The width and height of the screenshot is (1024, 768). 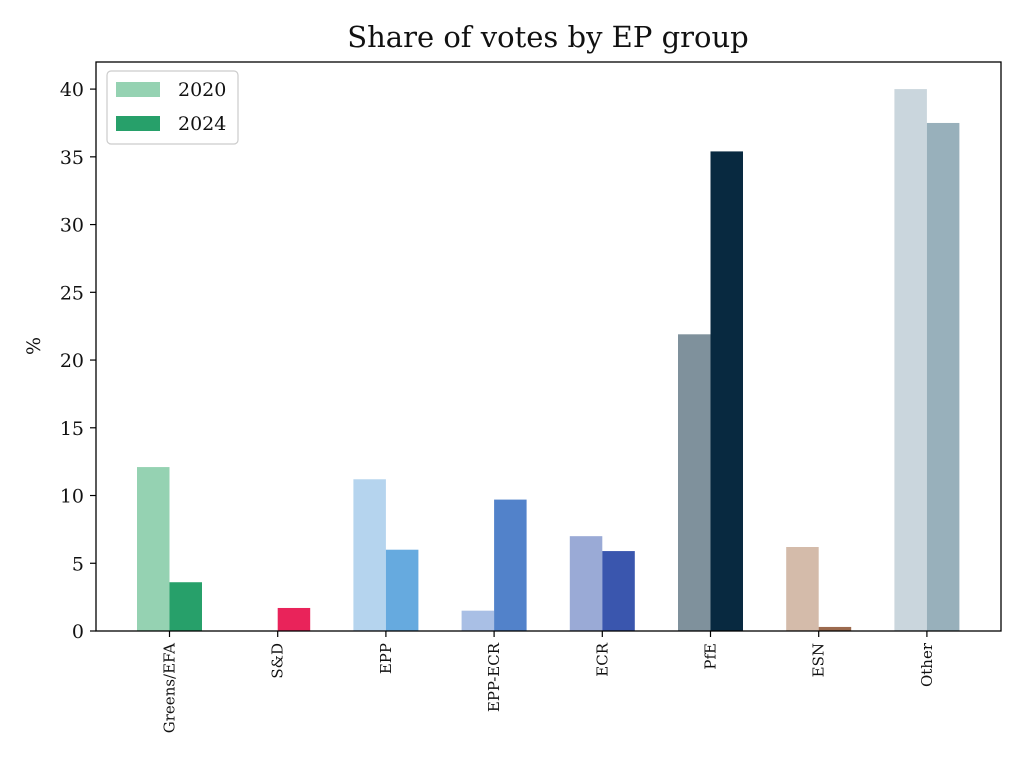 I want to click on x-tick-label: EPP-ECR, so click(x=494, y=677).